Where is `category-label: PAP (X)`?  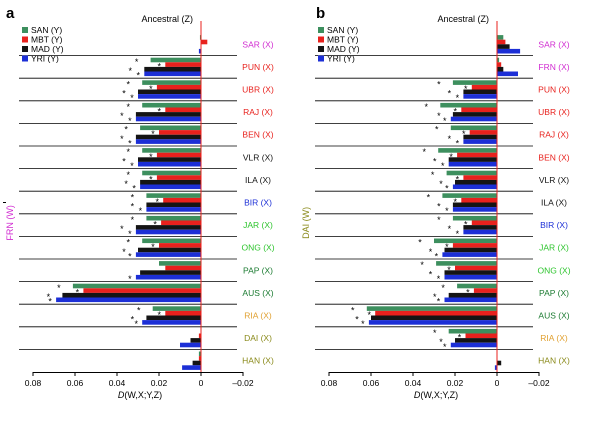
category-label: PAP (X) is located at coordinates (258, 270).